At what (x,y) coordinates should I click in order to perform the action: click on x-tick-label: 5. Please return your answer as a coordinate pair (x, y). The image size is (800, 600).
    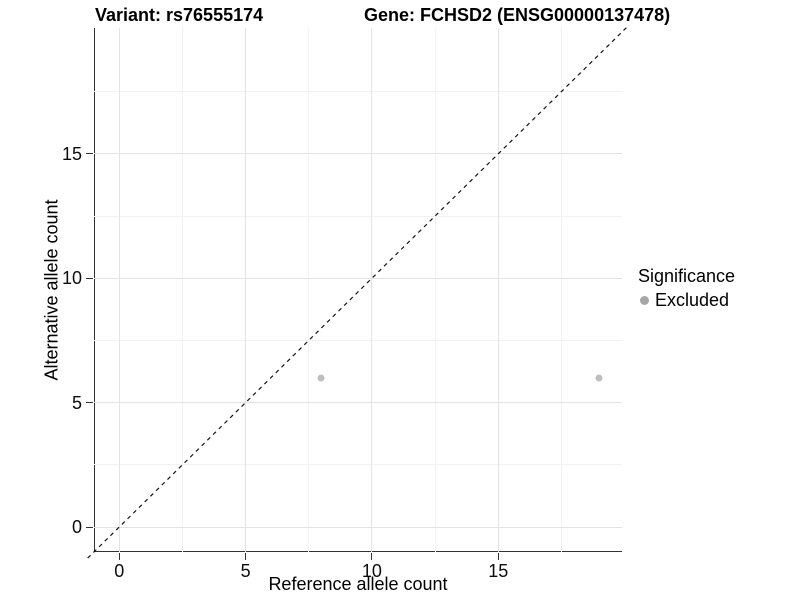
    Looking at the image, I should click on (245, 571).